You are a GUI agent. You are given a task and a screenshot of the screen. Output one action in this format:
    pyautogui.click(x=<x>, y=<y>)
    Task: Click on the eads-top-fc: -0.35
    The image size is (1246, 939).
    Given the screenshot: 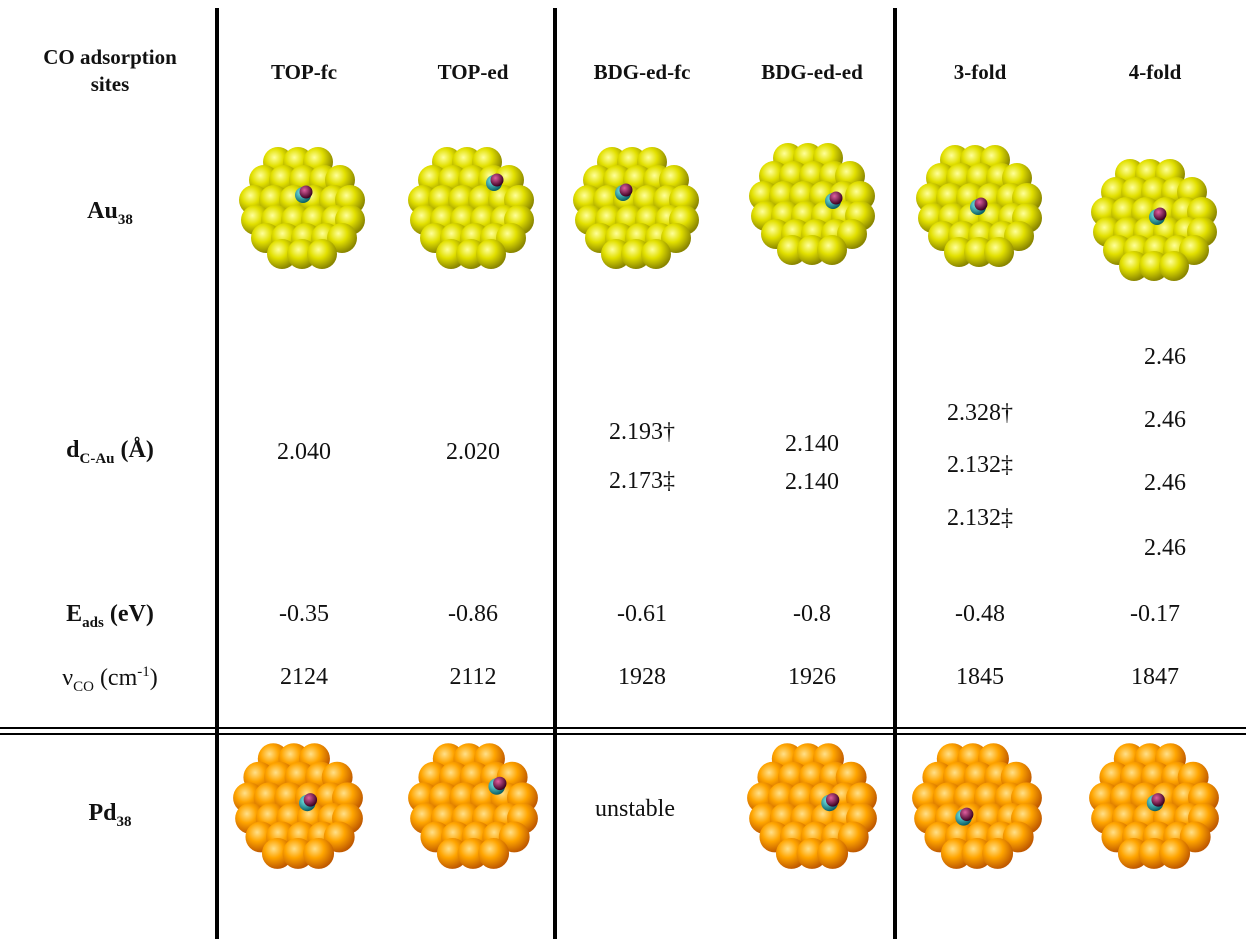 What is the action you would take?
    pyautogui.click(x=304, y=614)
    